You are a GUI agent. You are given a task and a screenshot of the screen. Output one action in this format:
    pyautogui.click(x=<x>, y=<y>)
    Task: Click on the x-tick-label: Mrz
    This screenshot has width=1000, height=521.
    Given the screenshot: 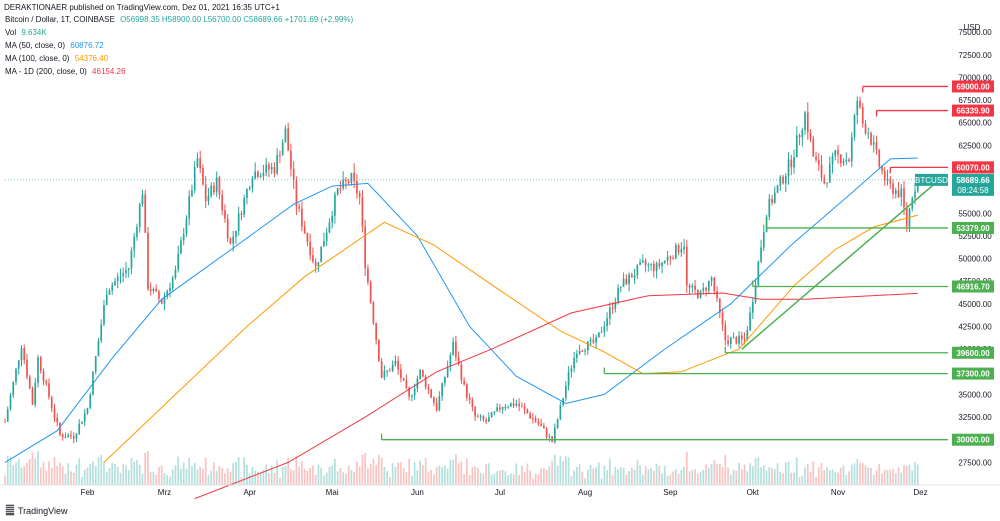 What is the action you would take?
    pyautogui.click(x=164, y=492)
    